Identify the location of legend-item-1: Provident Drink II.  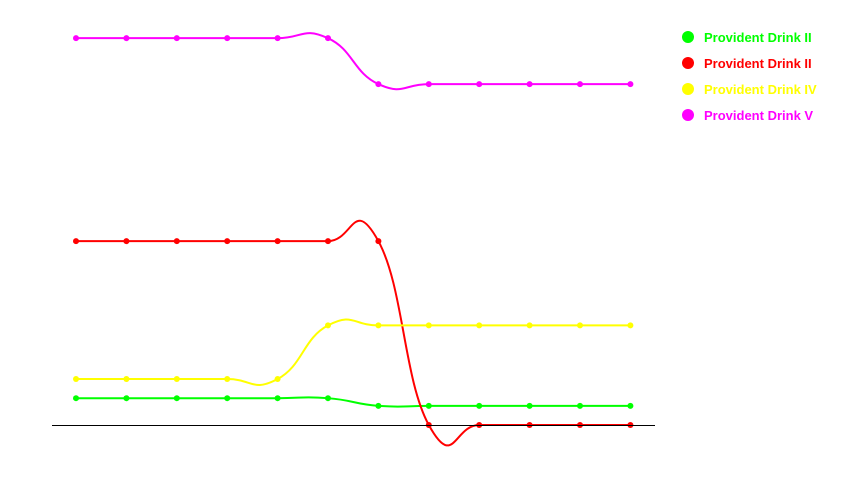
(749, 63).